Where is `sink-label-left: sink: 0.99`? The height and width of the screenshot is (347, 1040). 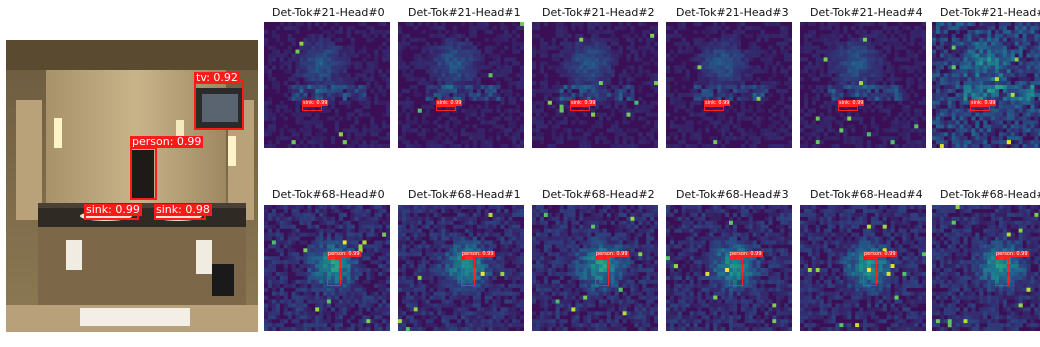
sink-label-left: sink: 0.99 is located at coordinates (113, 209).